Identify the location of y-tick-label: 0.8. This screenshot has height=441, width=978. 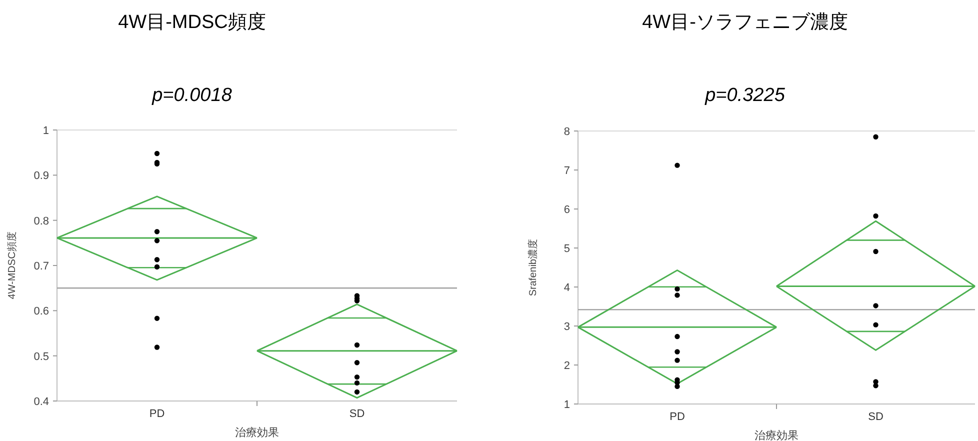
(41, 221).